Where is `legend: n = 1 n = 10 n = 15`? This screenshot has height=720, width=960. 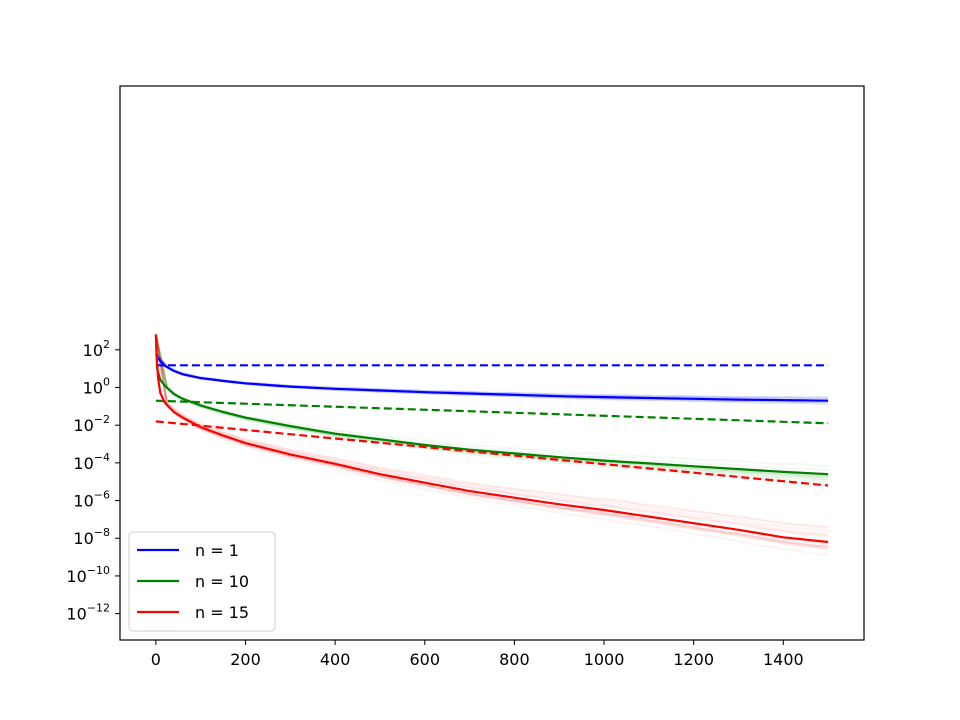 legend: n = 1 n = 10 n = 15 is located at coordinates (202, 581).